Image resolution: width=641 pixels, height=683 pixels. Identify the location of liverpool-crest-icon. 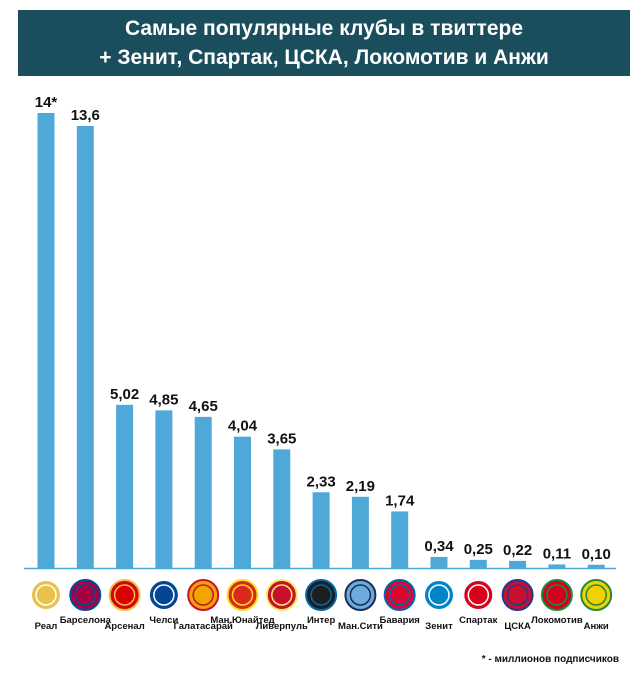
(281, 595).